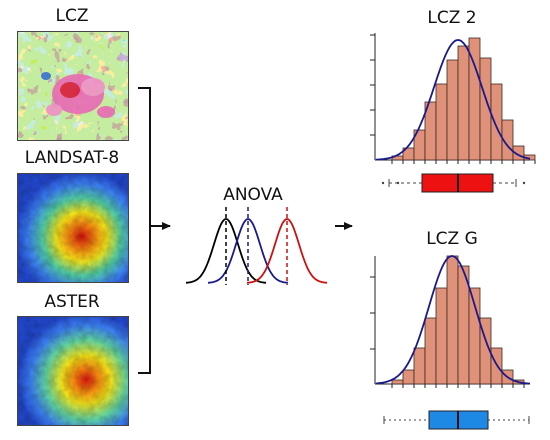 The width and height of the screenshot is (550, 440). I want to click on boxplot-lczg, so click(456, 420).